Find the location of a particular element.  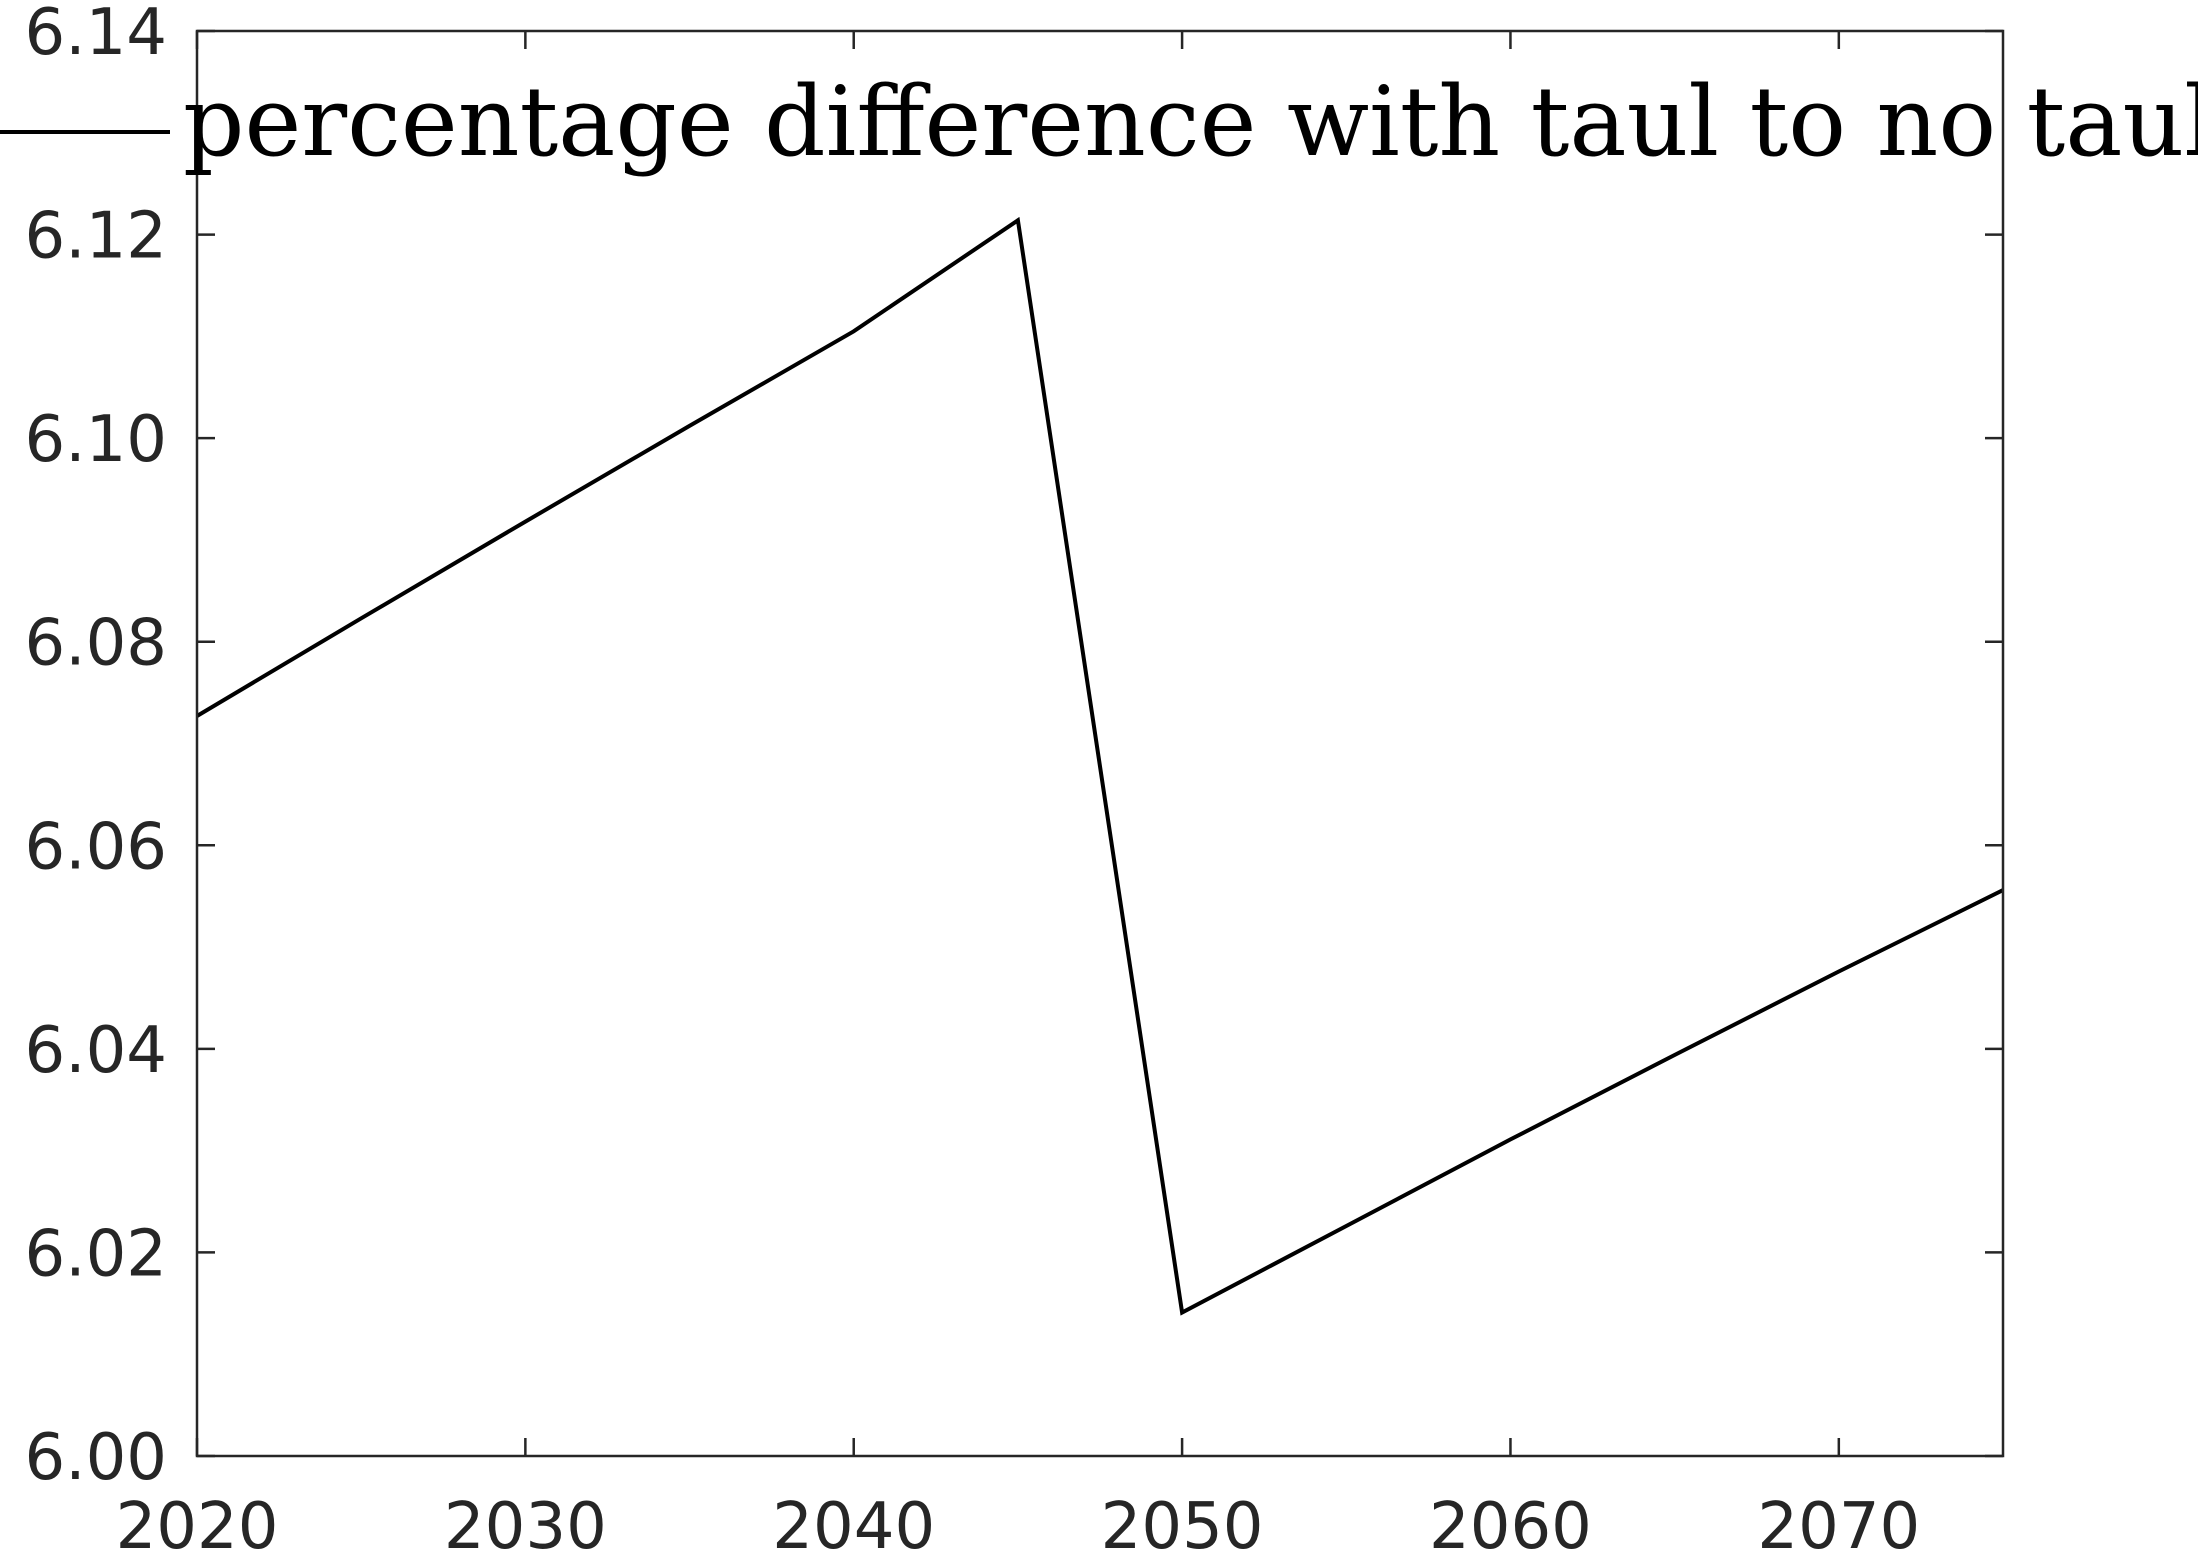

x-tick-label: 2040 is located at coordinates (853, 1522).